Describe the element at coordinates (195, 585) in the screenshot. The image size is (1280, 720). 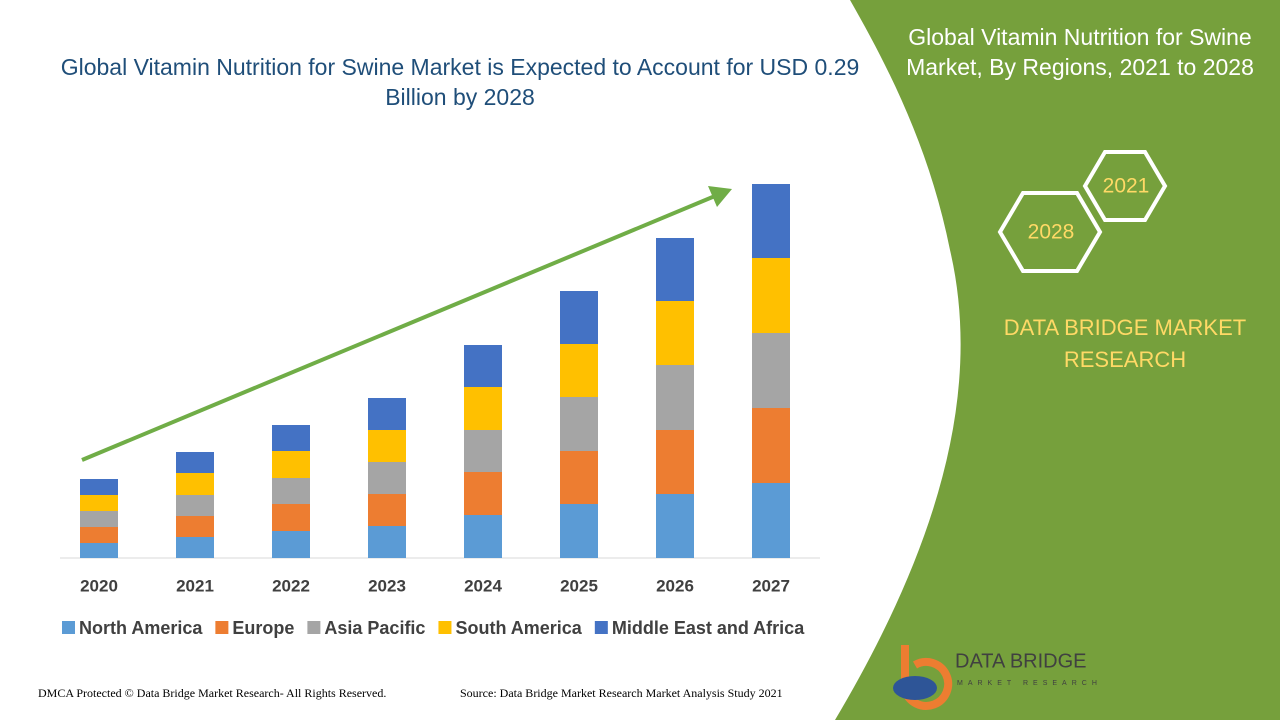
I see `x-tick-label: 2021` at that location.